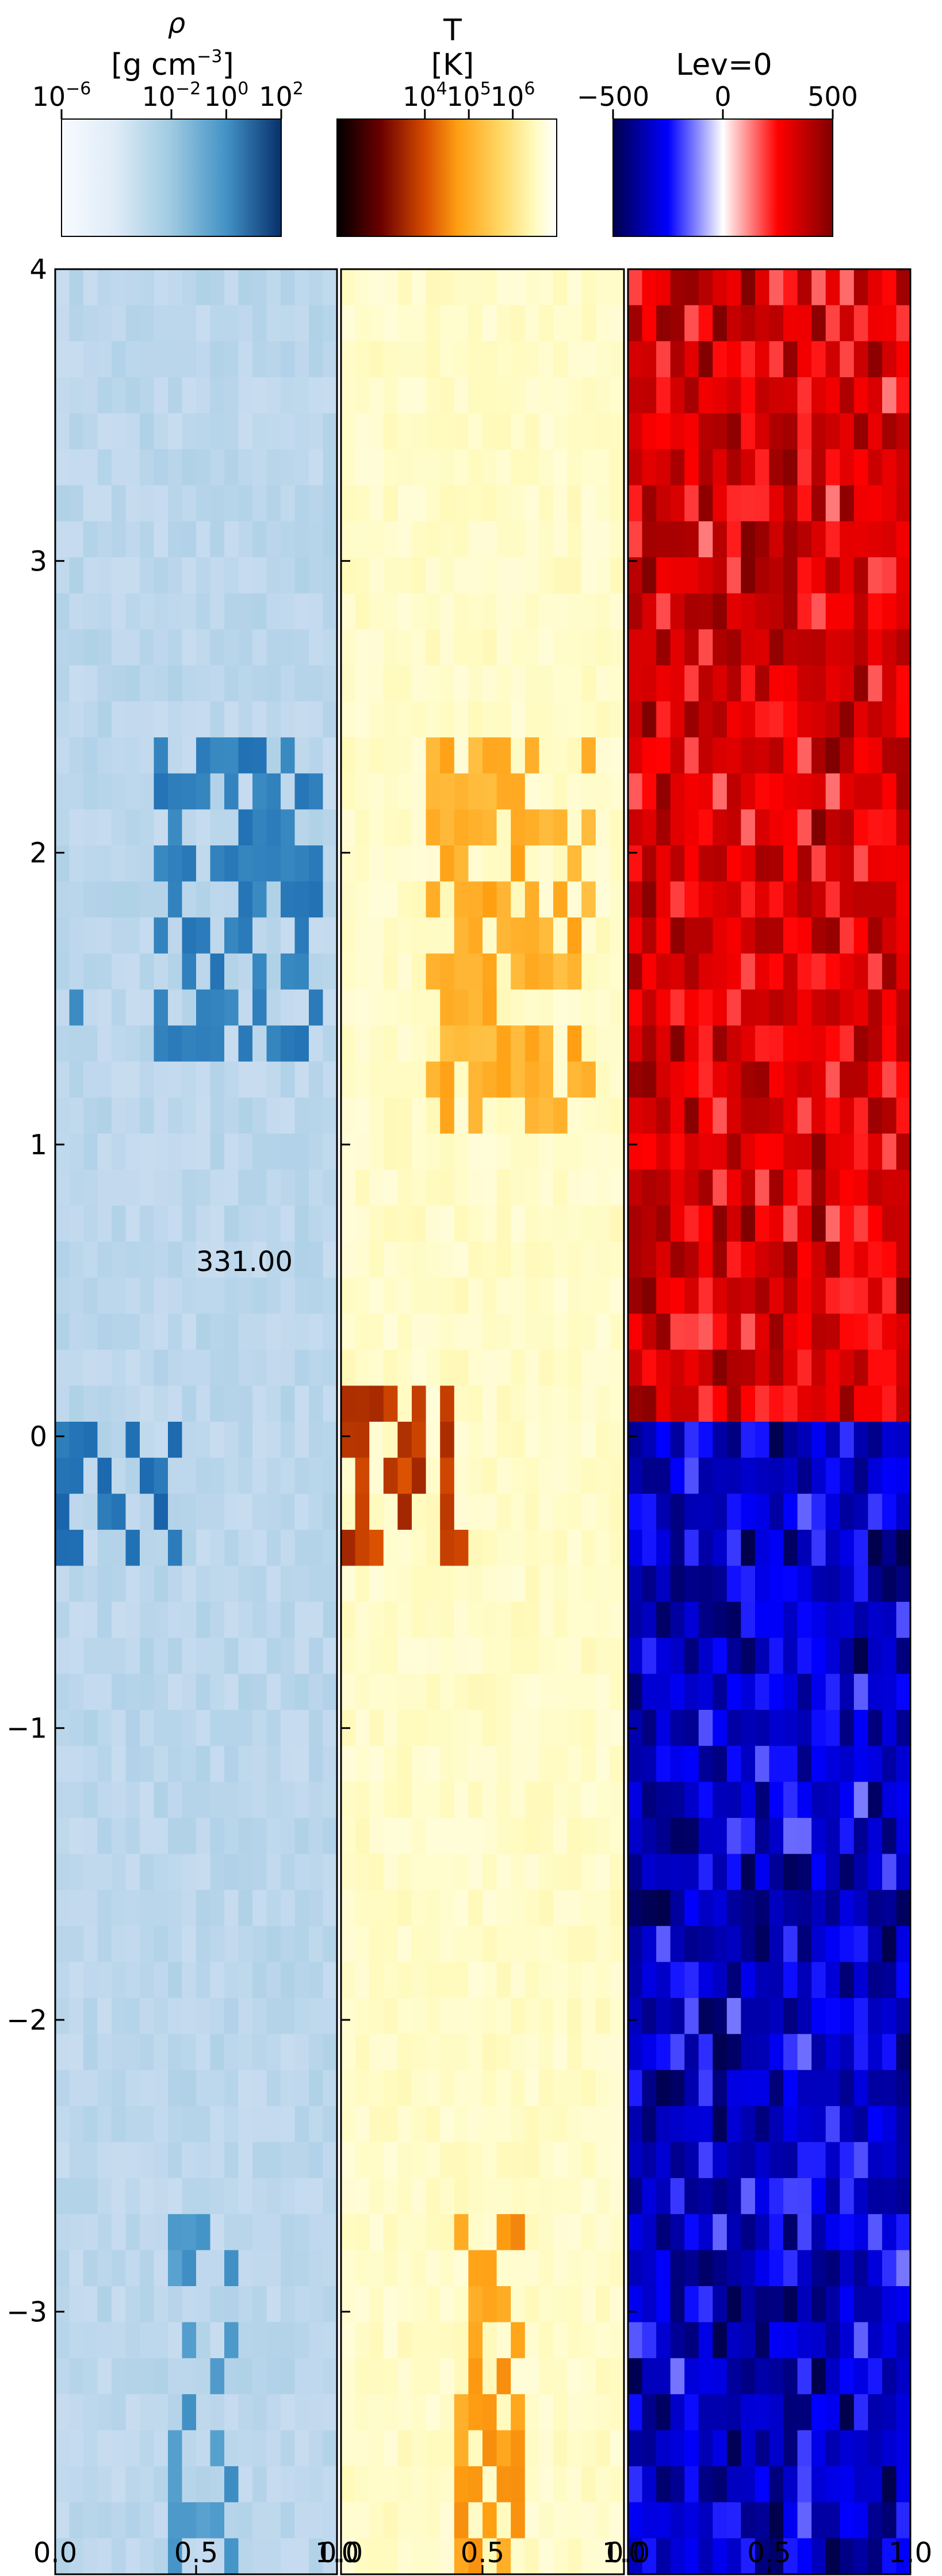 This screenshot has height=2576, width=942. What do you see at coordinates (910, 2553) in the screenshot?
I see `x-tick-label: 1.0` at bounding box center [910, 2553].